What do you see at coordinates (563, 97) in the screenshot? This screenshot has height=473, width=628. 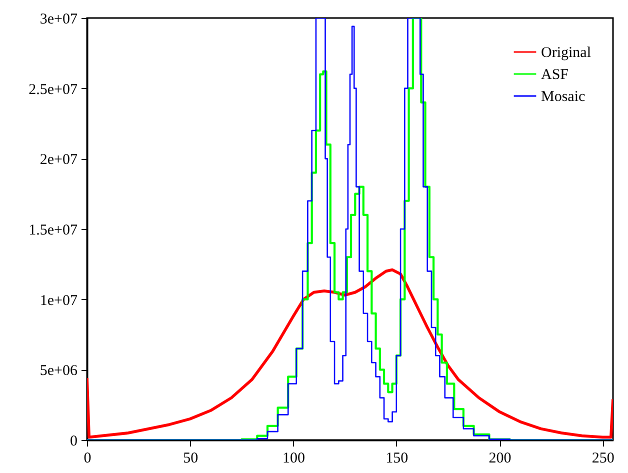 I see `legend-label: Mosaic` at bounding box center [563, 97].